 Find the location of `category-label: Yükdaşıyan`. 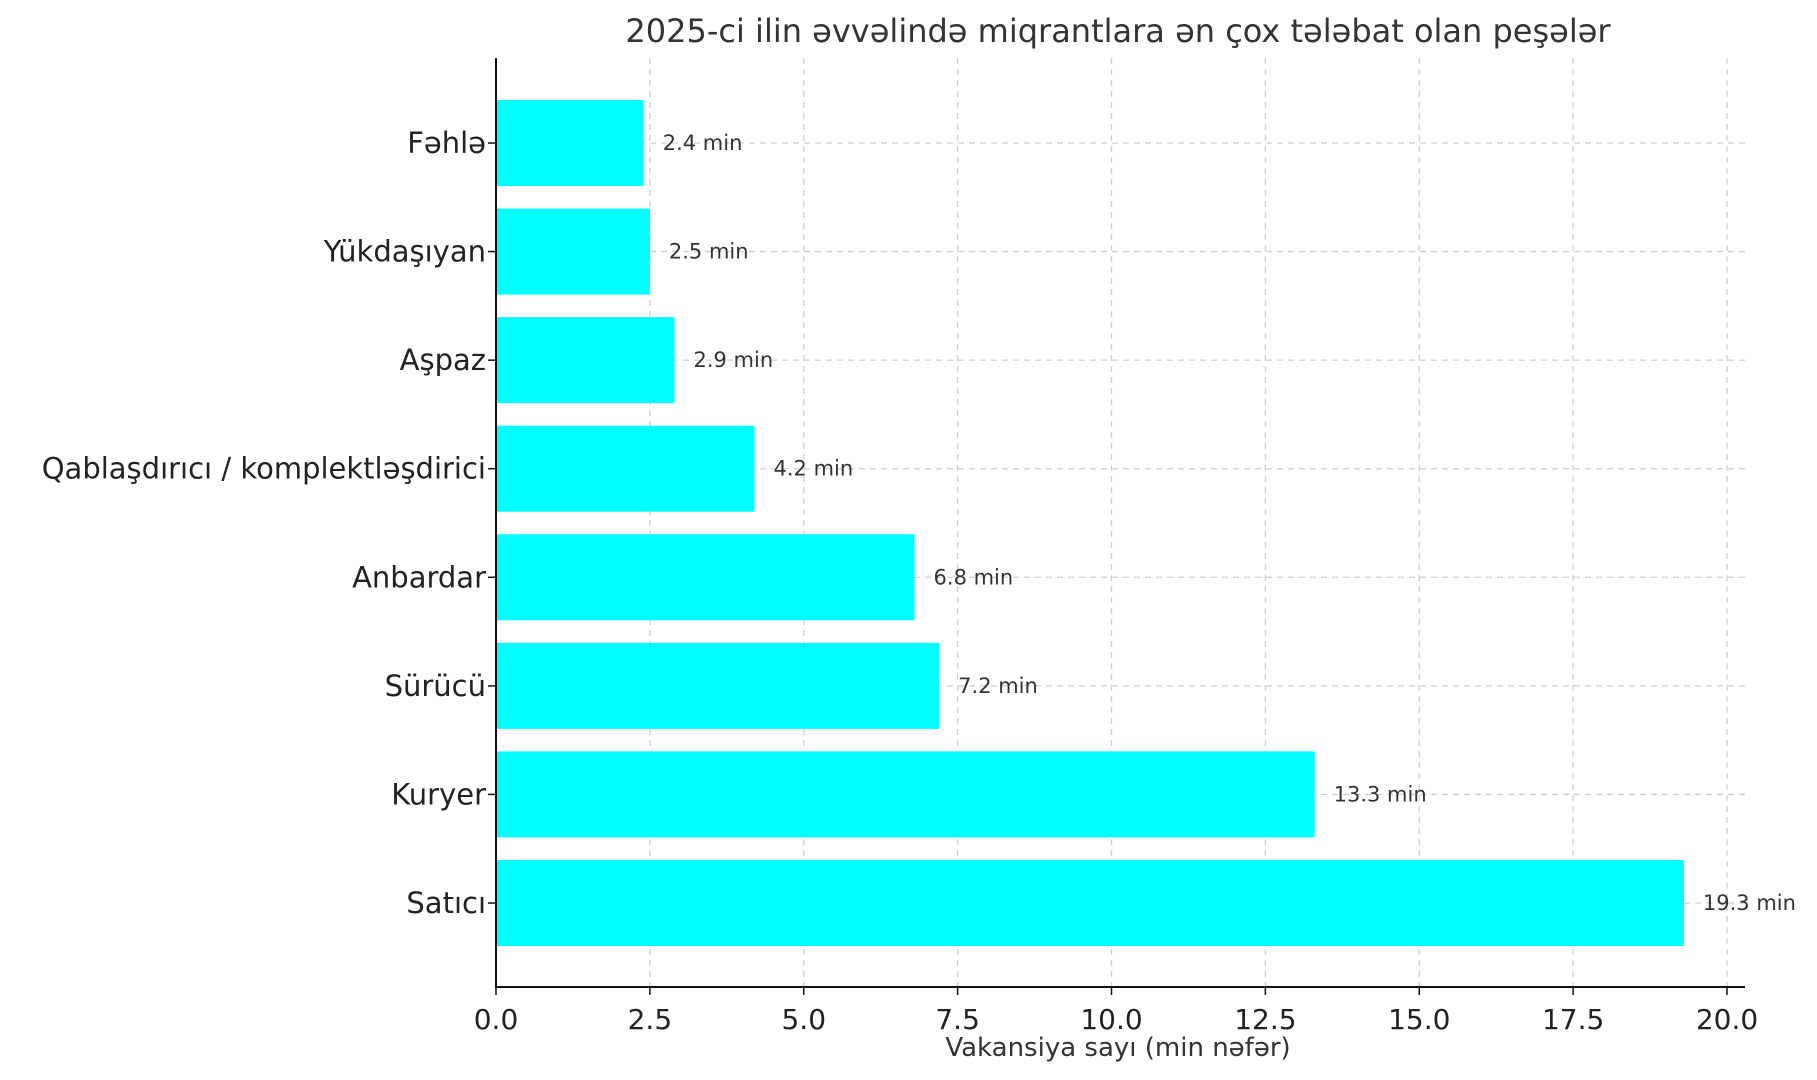

category-label: Yükdaşıyan is located at coordinates (404, 252).